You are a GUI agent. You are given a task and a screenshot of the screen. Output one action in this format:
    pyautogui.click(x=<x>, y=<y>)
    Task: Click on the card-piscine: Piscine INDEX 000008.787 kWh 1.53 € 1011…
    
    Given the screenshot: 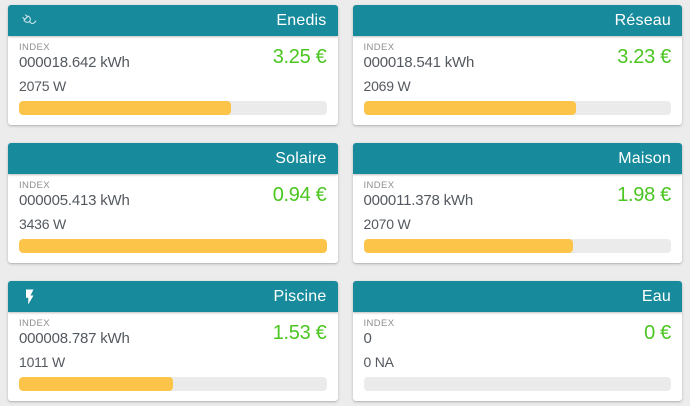 What is the action you would take?
    pyautogui.click(x=173, y=341)
    